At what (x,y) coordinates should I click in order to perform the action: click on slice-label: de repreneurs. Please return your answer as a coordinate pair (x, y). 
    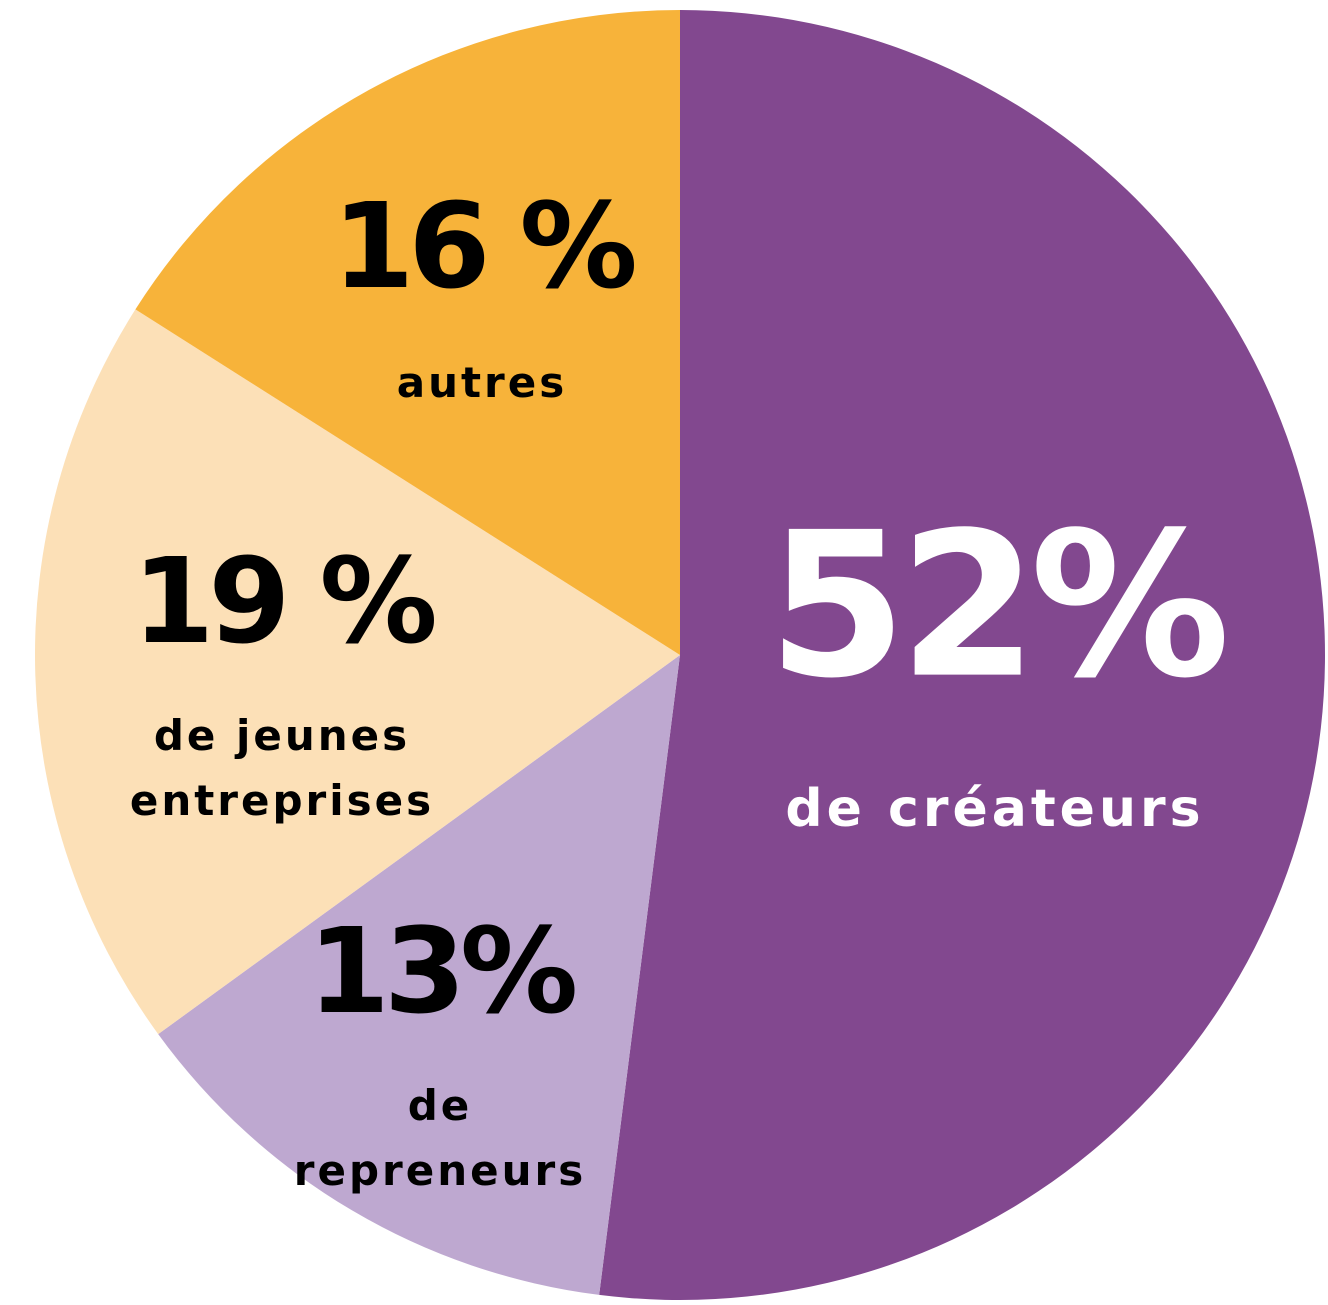
    Looking at the image, I should click on (440, 1138).